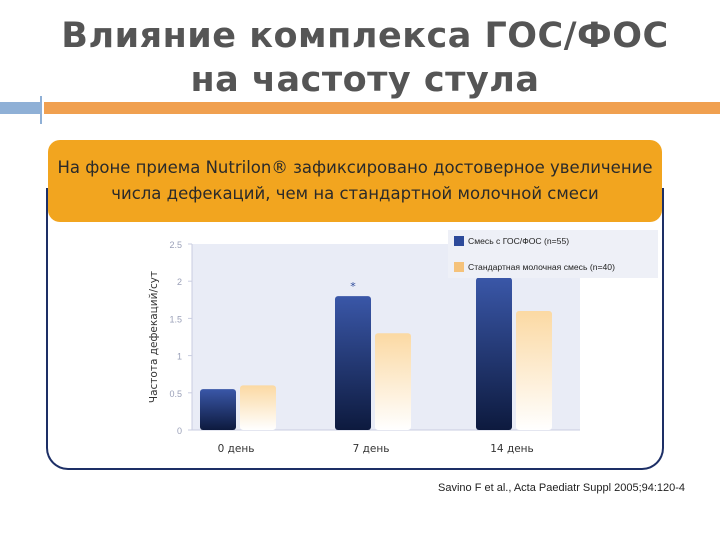 The width and height of the screenshot is (720, 540). I want to click on accent-bar-orange, so click(382, 108).